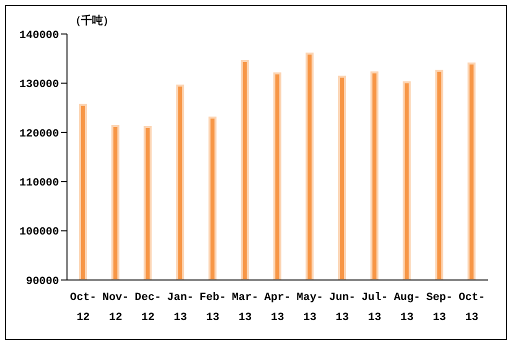  I want to click on x-tick-label: Jan-13, so click(180, 308).